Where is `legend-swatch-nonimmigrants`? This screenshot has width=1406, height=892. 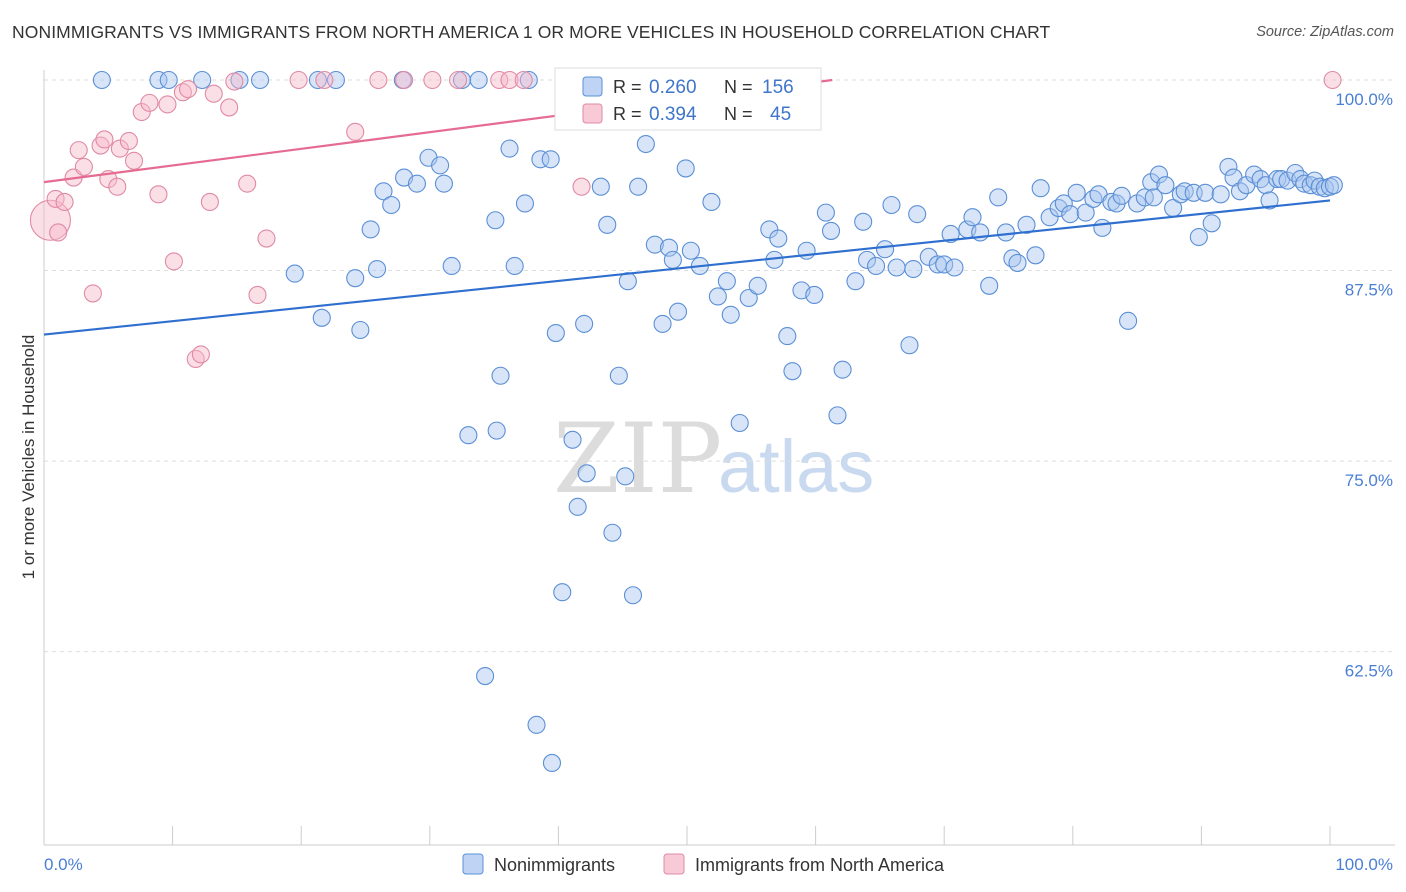 legend-swatch-nonimmigrants is located at coordinates (473, 864).